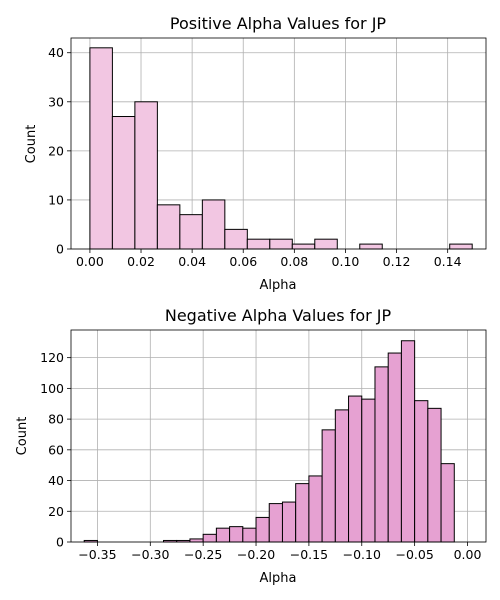 The height and width of the screenshot is (600, 500). I want to click on x-tick-label: 0.08, so click(294, 261).